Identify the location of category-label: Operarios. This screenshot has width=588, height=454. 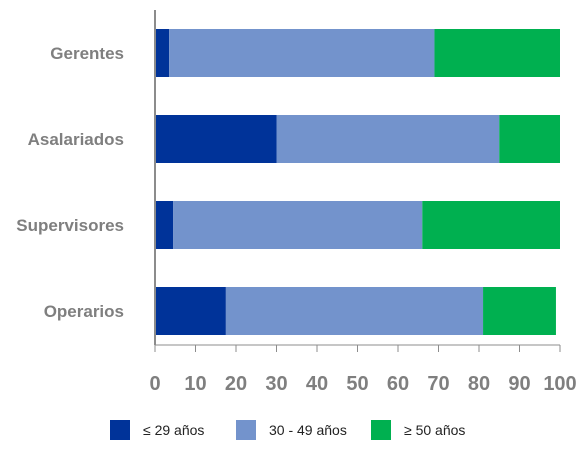
(84, 311).